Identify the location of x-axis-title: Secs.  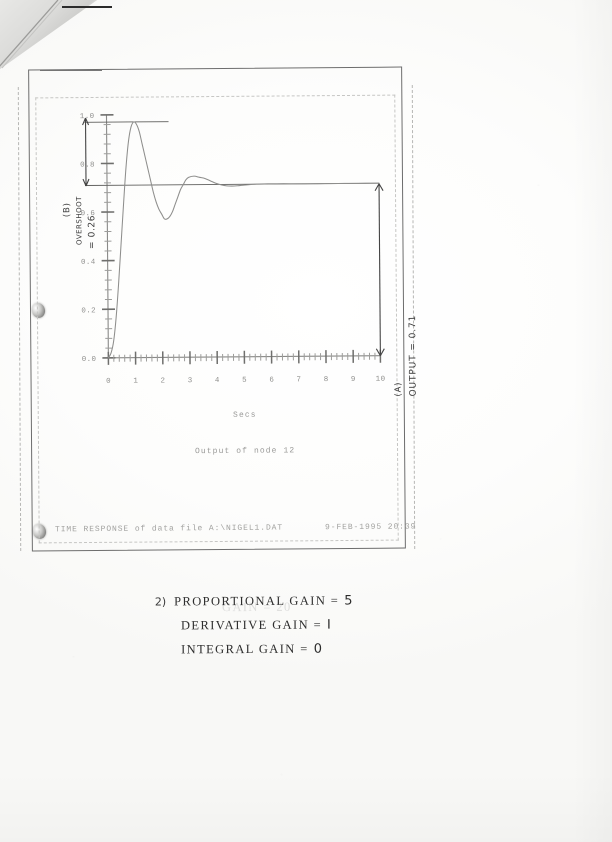
(245, 415).